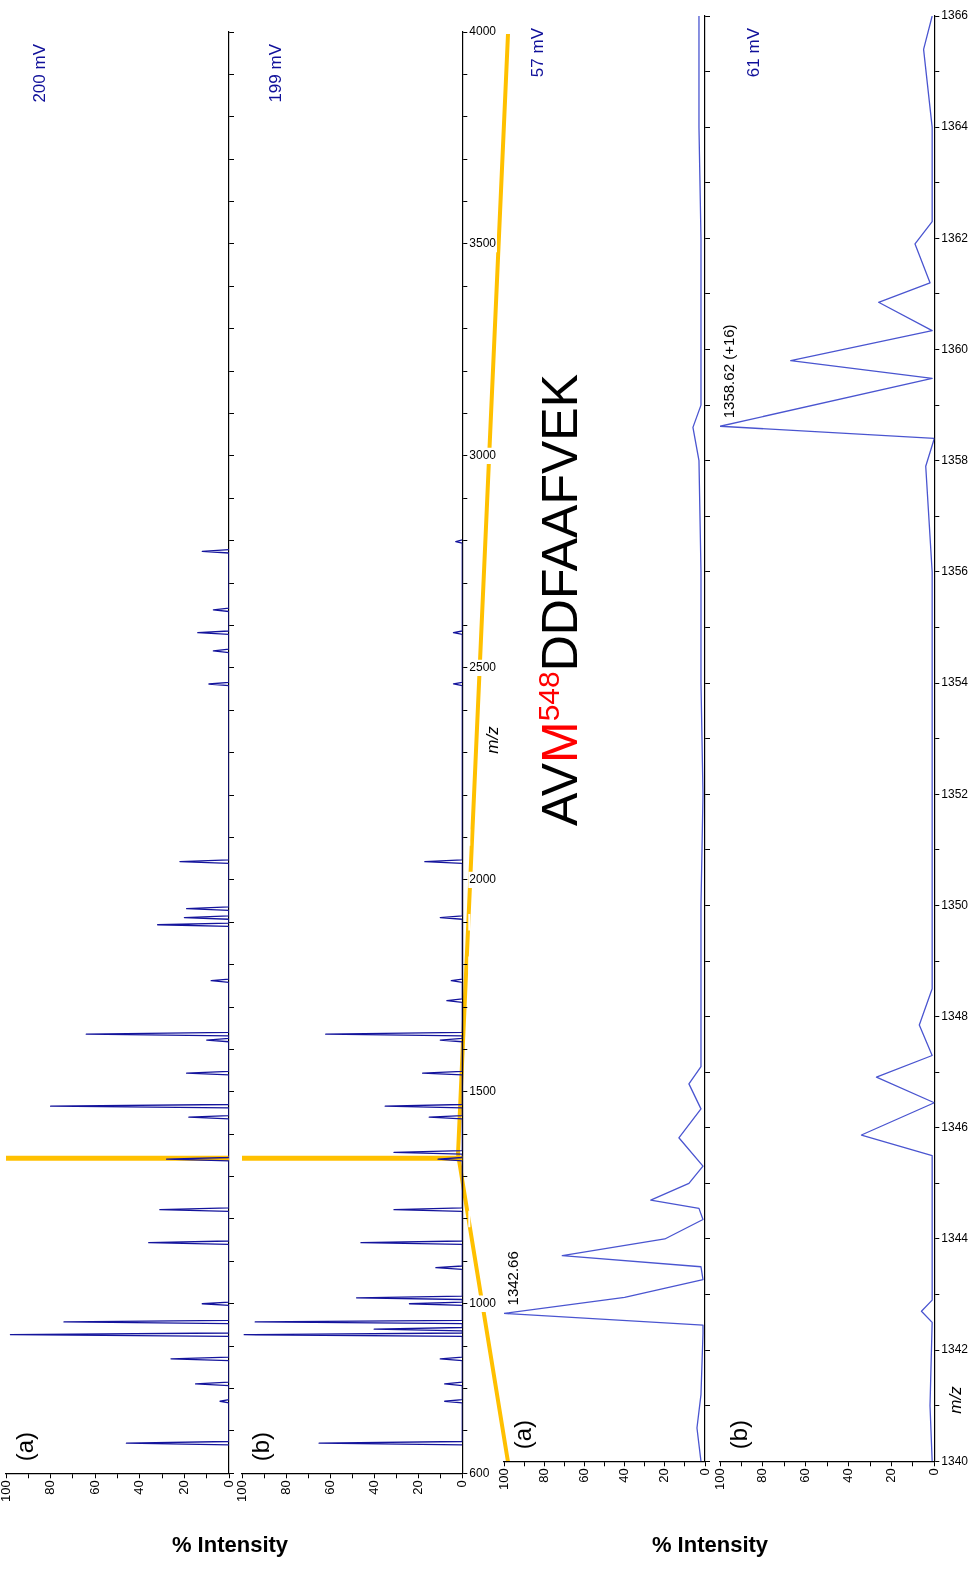 This screenshot has height=1576, width=972. Describe the element at coordinates (955, 904) in the screenshot. I see `y-tick-label: 1350` at that location.